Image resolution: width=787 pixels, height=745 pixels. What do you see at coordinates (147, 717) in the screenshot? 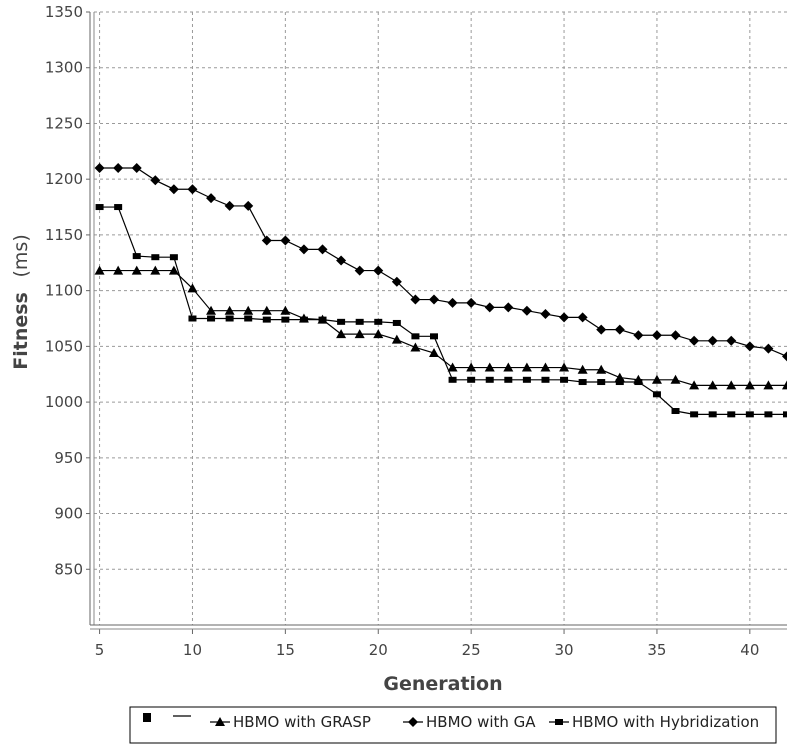
I see `legend-square-glyph` at bounding box center [147, 717].